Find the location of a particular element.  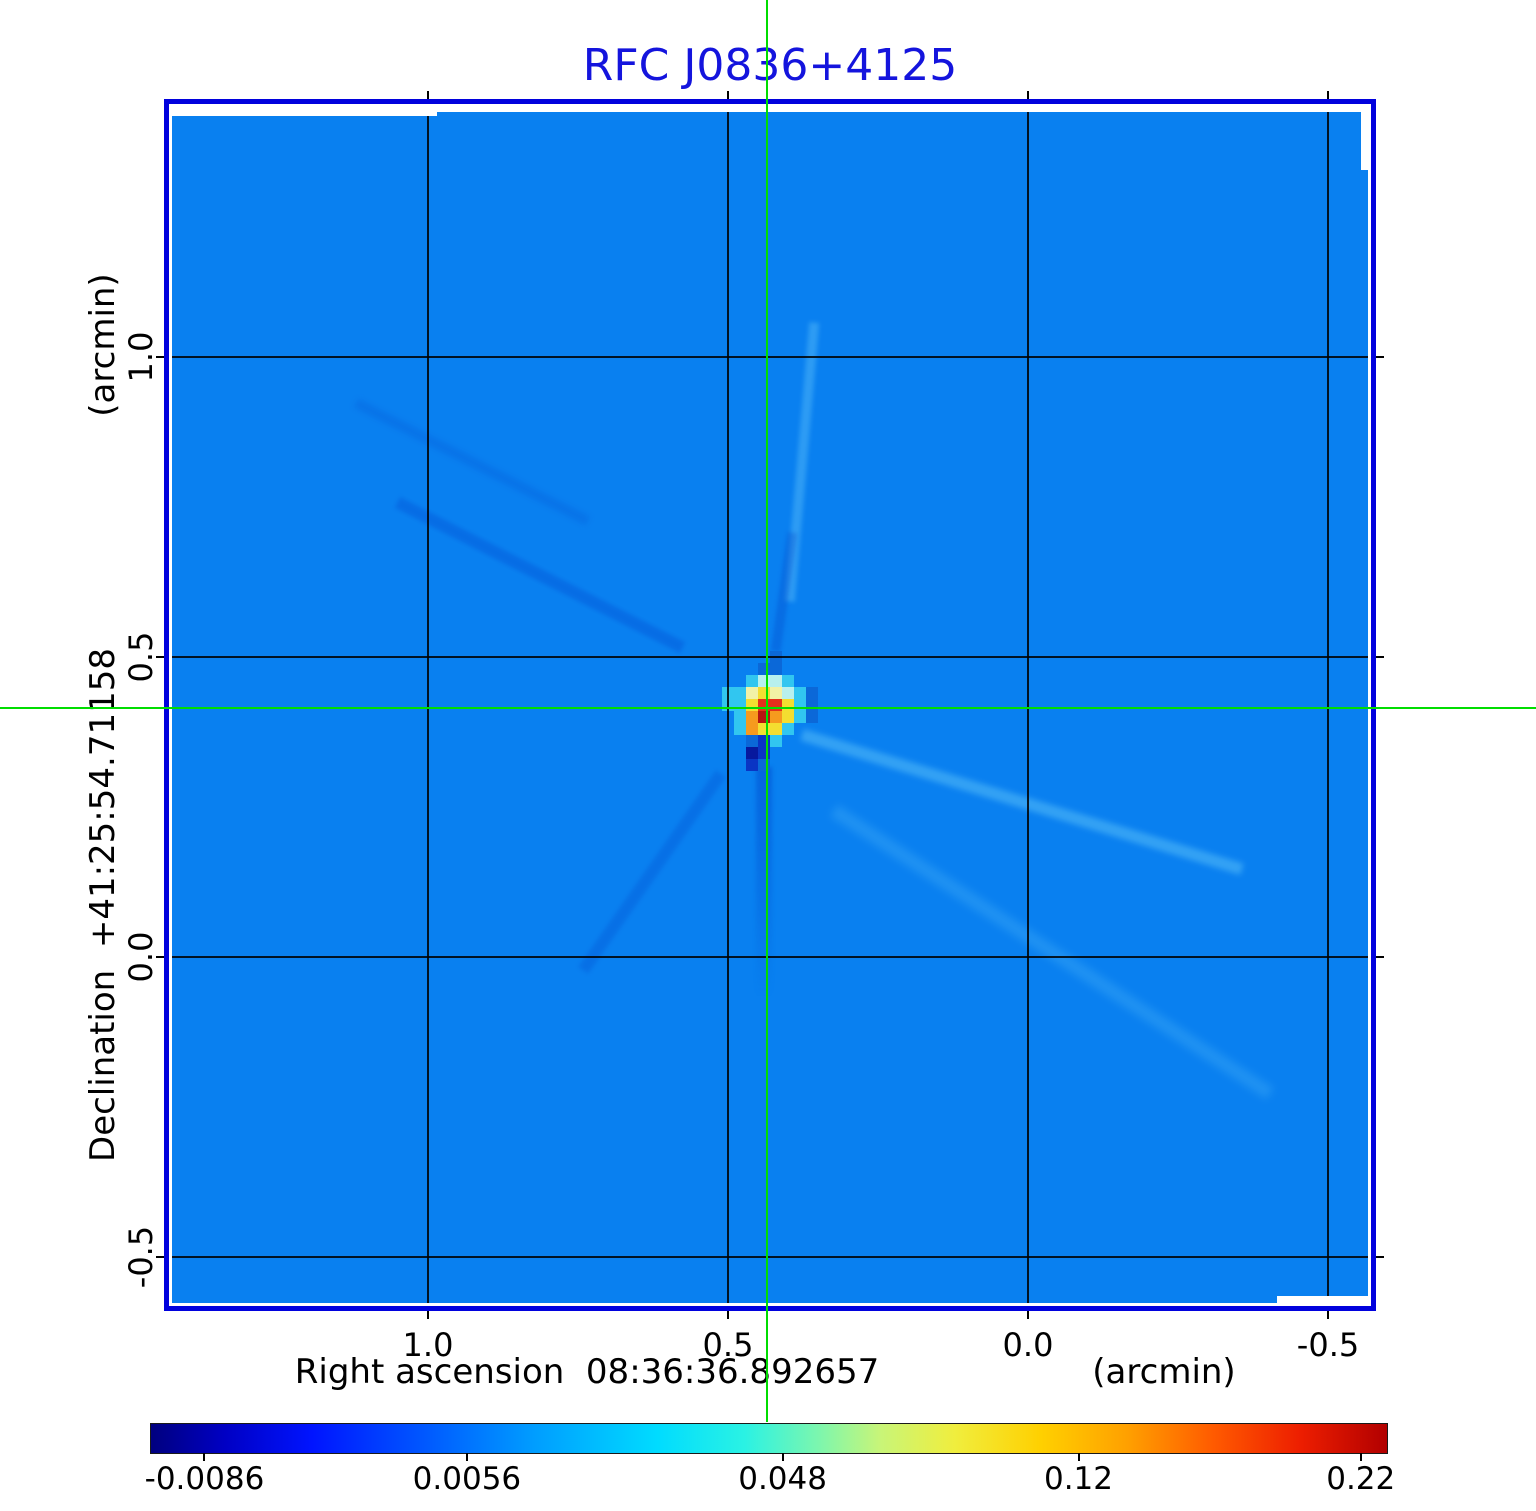

y-axis-label: Declination +41:25:54.71158 is located at coordinates (103, 905).